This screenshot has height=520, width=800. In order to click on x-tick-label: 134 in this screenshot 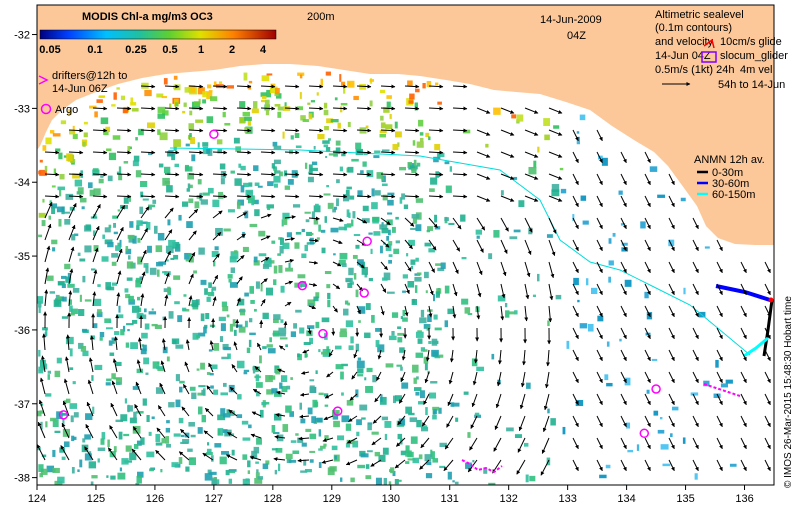, I will do `click(626, 499)`.